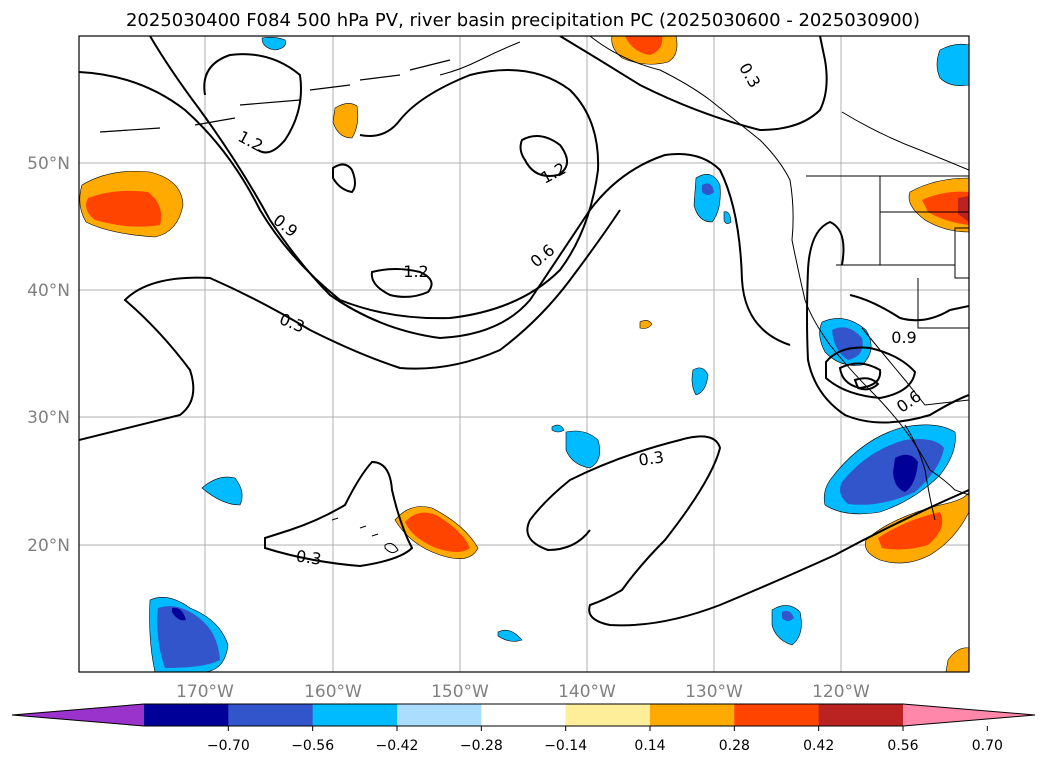 The image size is (1047, 765). Describe the element at coordinates (565, 746) in the screenshot. I see `colorbar-tick-label: −0.14` at that location.